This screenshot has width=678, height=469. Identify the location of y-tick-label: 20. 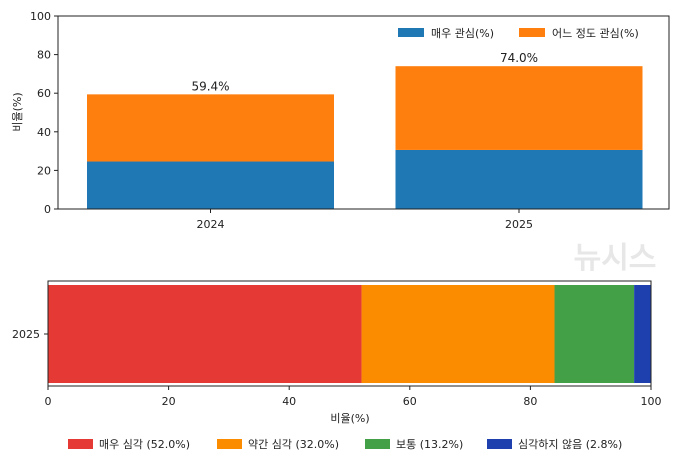
(44, 170).